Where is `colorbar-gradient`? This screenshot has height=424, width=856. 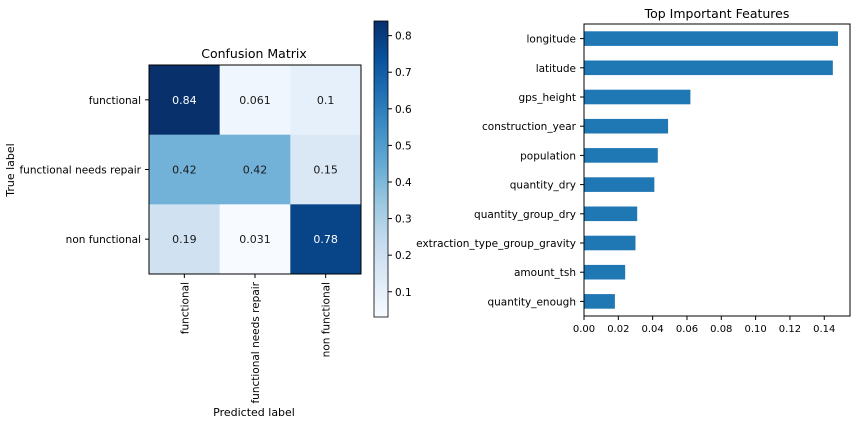
colorbar-gradient is located at coordinates (381, 169).